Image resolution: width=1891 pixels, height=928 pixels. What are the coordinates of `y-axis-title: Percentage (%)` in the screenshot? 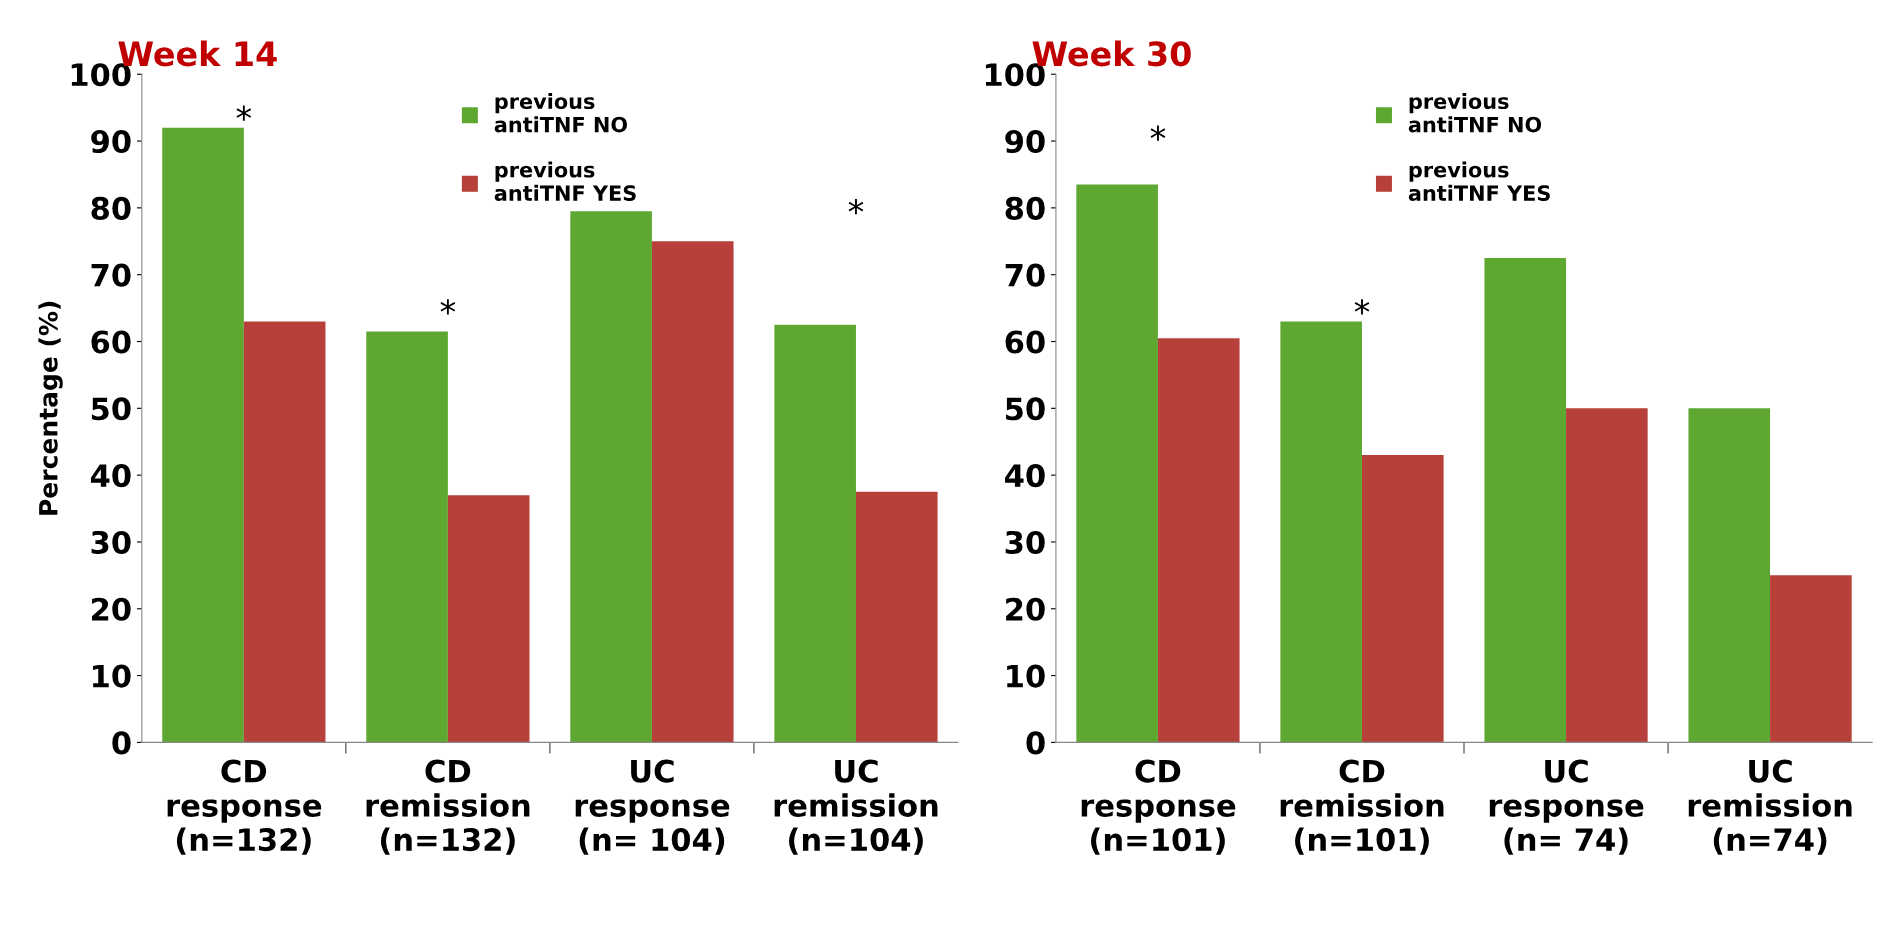 It's located at (50, 408).